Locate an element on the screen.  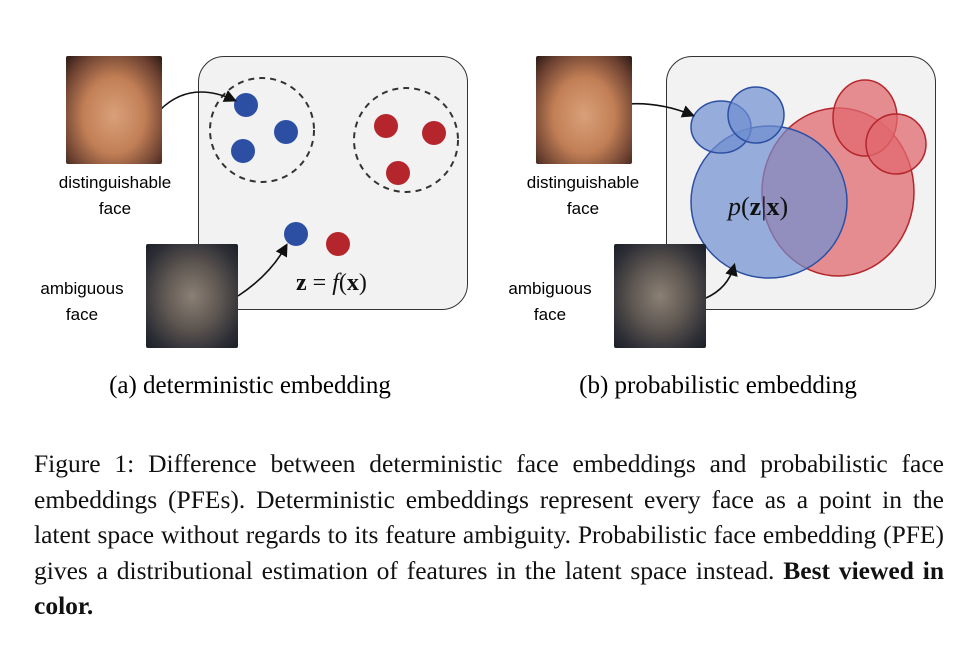
eq-p: p is located at coordinates (734, 206).